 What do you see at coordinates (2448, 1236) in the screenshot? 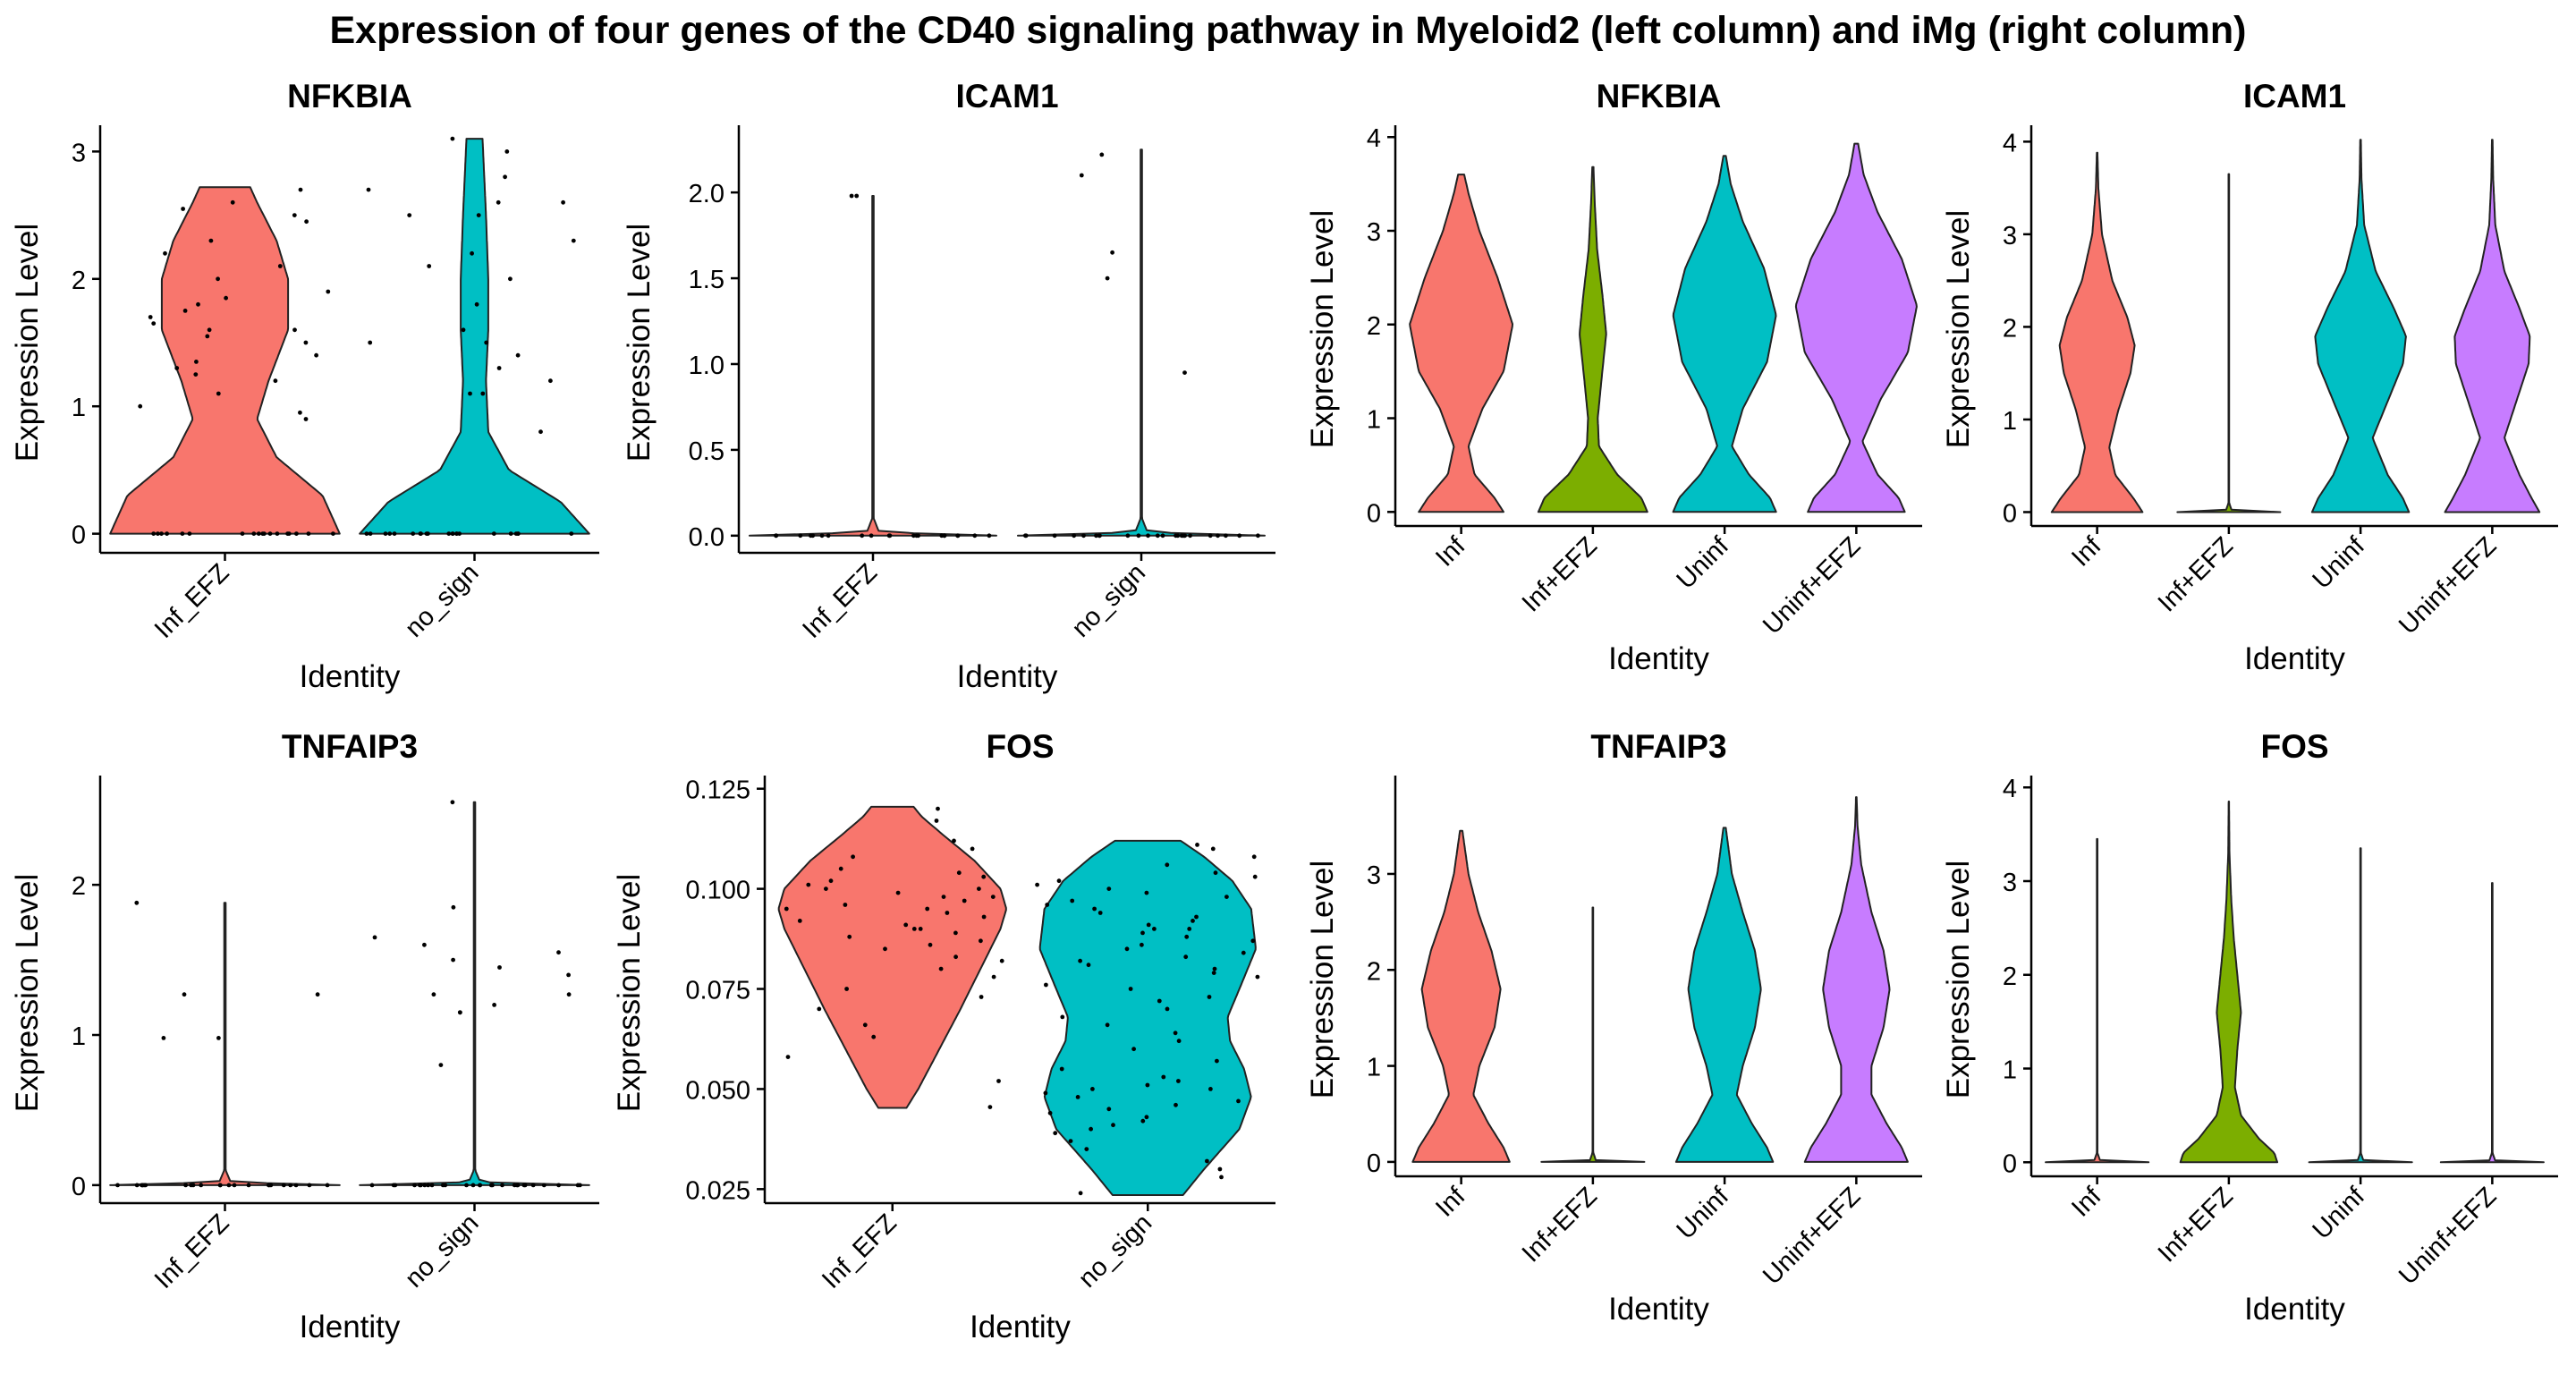
I see `x-tick-label-uninf-efz: Uninf+EFZ` at bounding box center [2448, 1236].